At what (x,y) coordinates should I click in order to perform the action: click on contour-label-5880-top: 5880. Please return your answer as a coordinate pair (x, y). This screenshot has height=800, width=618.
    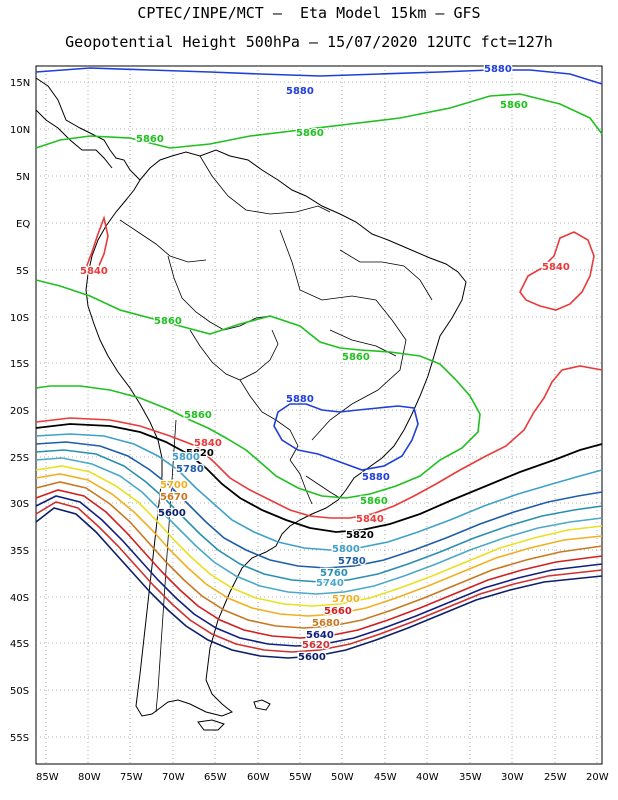
    Looking at the image, I should click on (498, 69).